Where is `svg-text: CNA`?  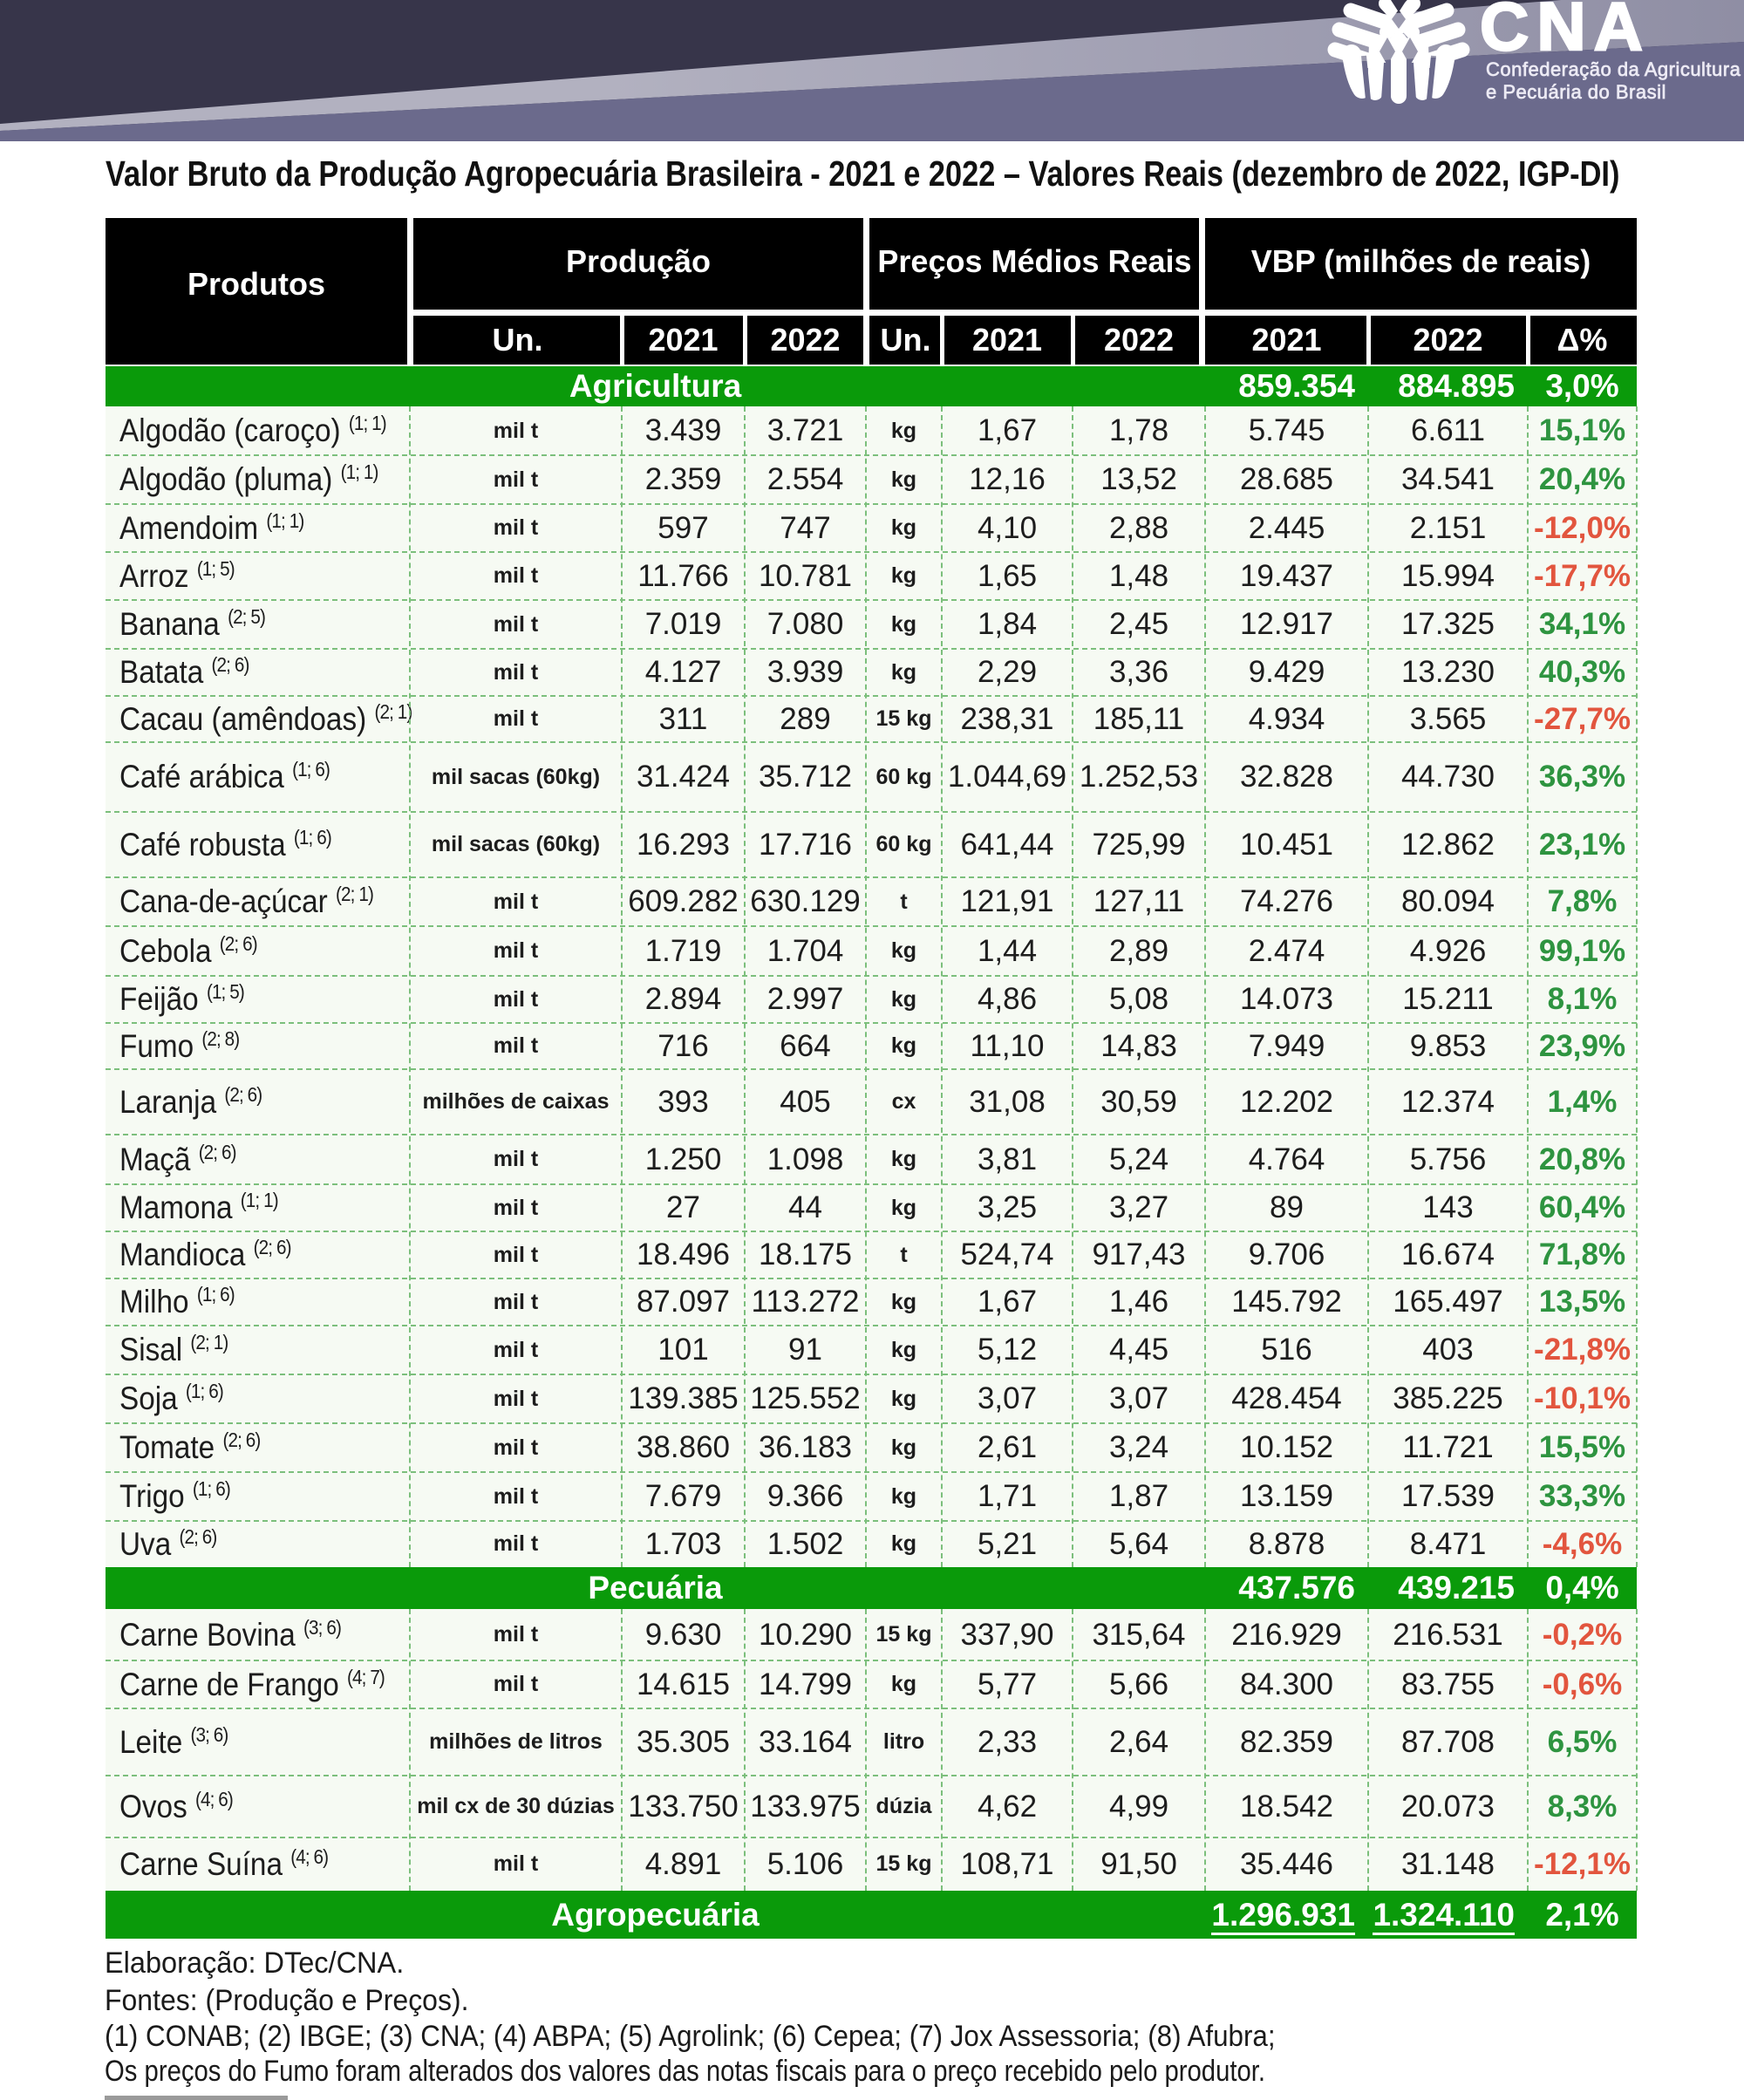
svg-text: CNA is located at coordinates (1565, 32).